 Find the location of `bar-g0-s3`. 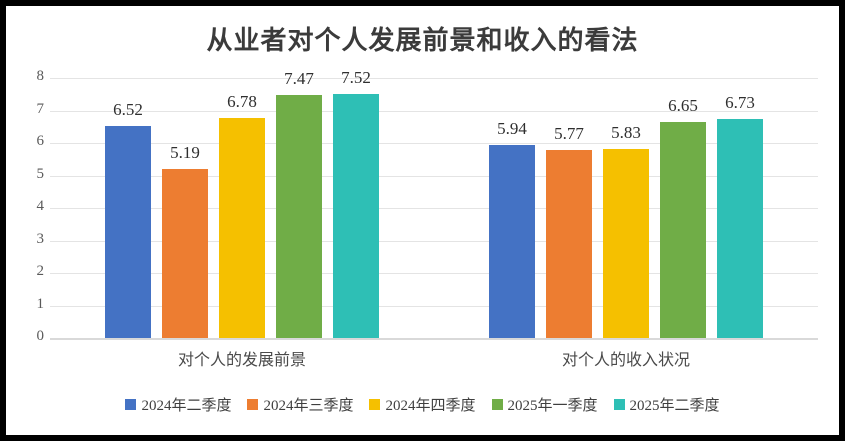

bar-g0-s3 is located at coordinates (299, 216).